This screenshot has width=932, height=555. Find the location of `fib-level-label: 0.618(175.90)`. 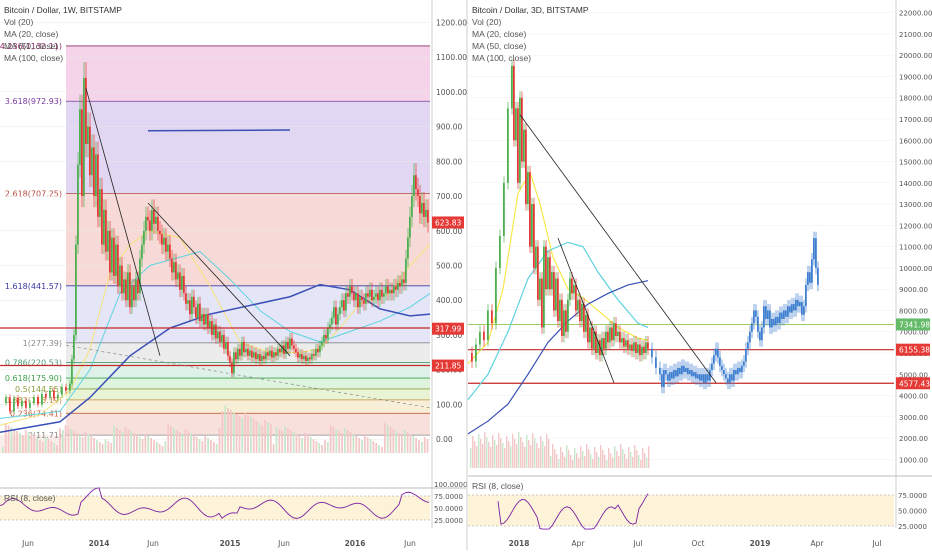

fib-level-label: 0.618(175.90) is located at coordinates (33, 378).